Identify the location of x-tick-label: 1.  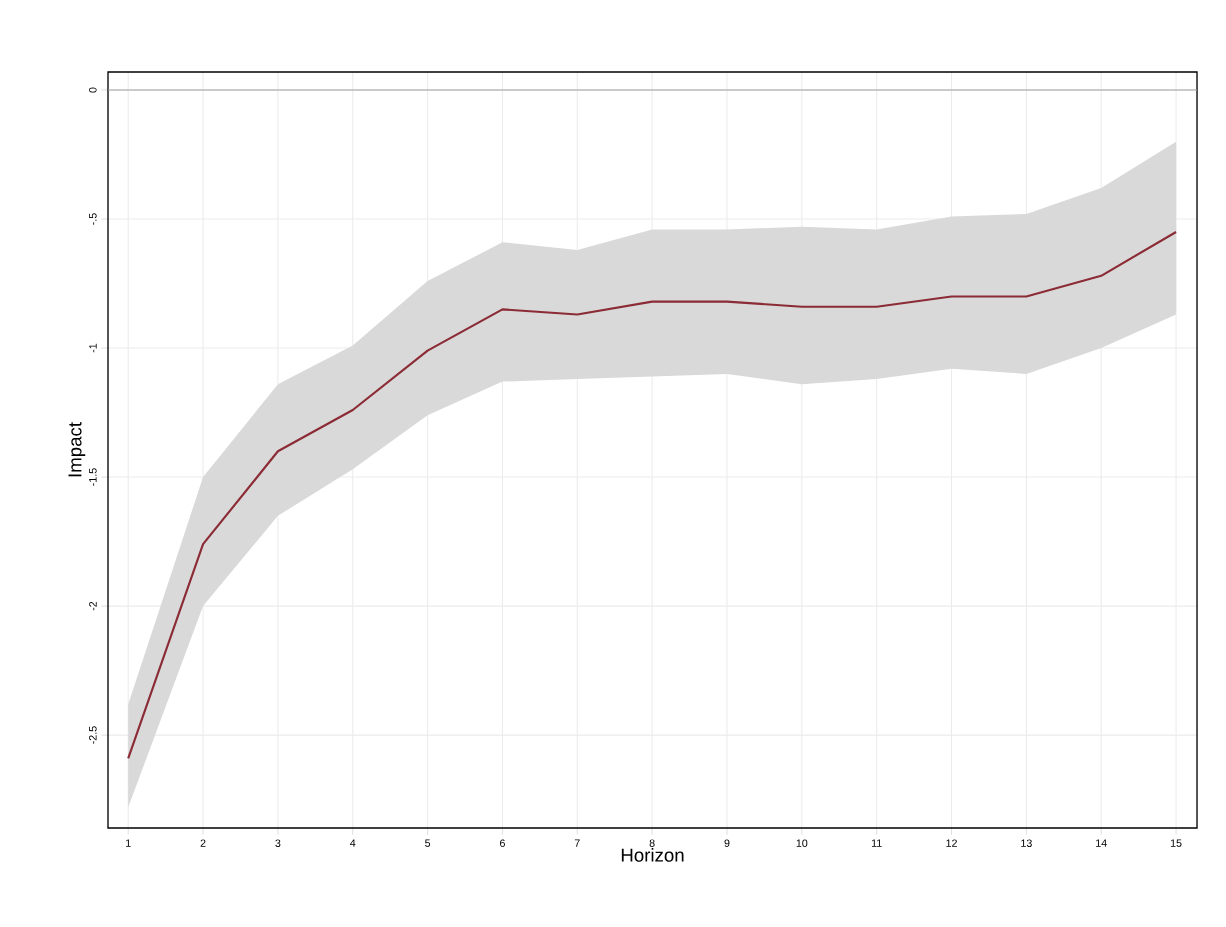
(128, 843).